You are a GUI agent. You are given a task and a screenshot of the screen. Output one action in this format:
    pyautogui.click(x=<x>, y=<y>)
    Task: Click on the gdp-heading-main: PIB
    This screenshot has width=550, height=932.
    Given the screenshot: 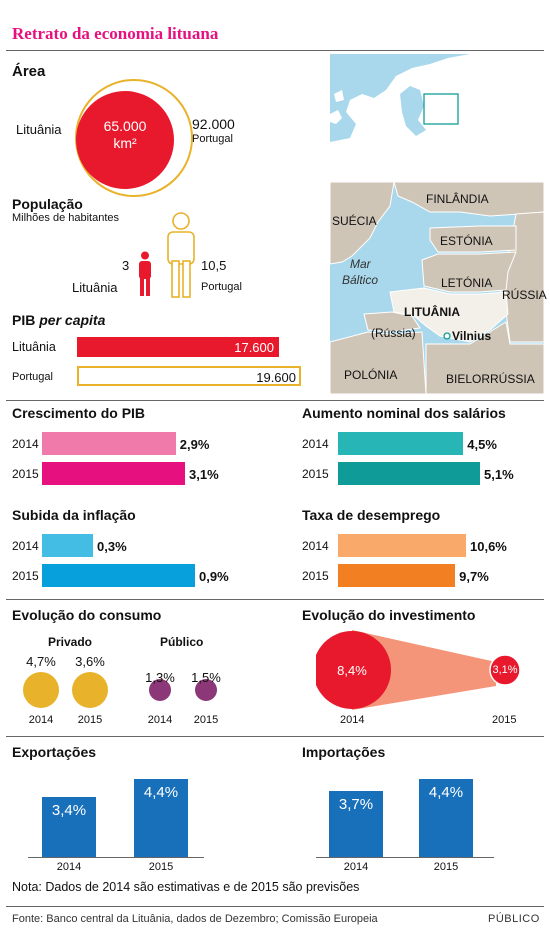 What is the action you would take?
    pyautogui.click(x=26, y=320)
    